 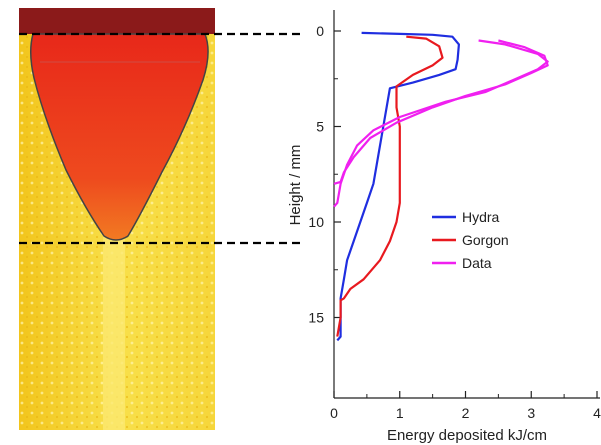 What do you see at coordinates (316, 318) in the screenshot?
I see `y-tick-label: 15` at bounding box center [316, 318].